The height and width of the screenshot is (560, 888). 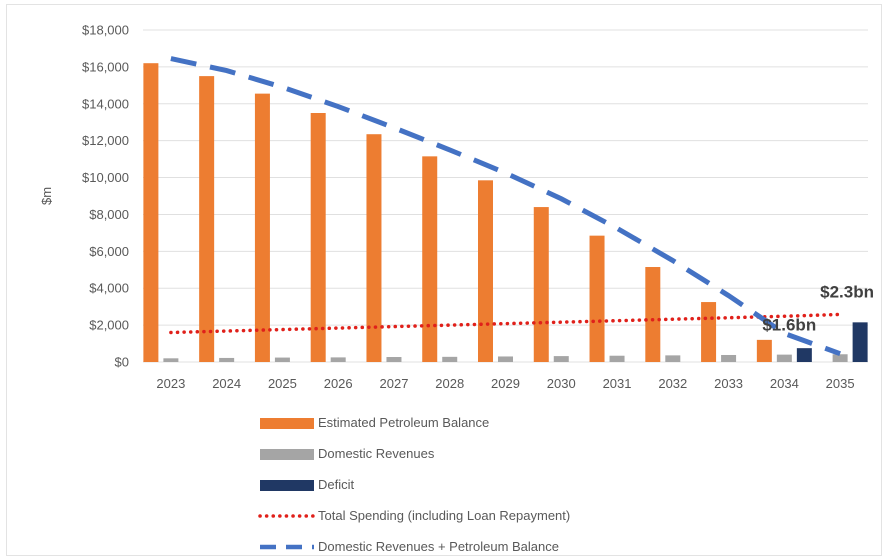 What do you see at coordinates (789, 324) in the screenshot?
I see `annotation-label: $1.6bn` at bounding box center [789, 324].